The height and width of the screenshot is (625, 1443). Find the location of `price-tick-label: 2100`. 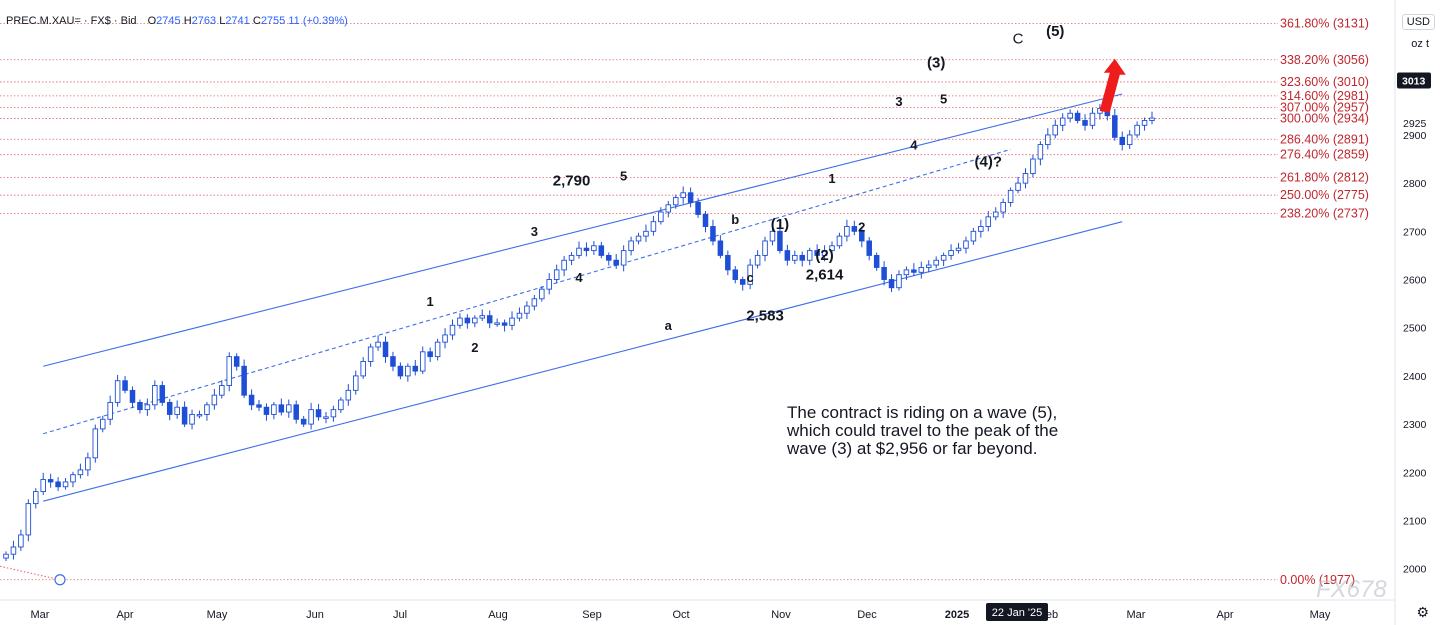

price-tick-label: 2100 is located at coordinates (1415, 521).